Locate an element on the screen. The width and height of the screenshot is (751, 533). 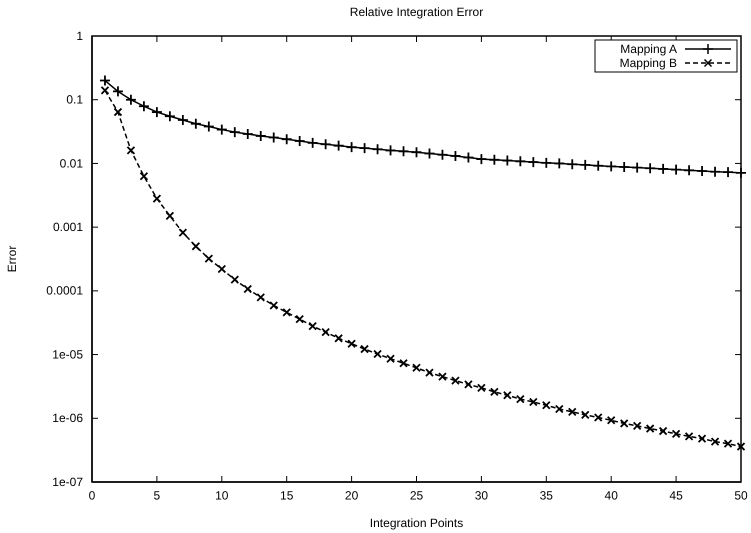
x-tick-label: 40 is located at coordinates (611, 495).